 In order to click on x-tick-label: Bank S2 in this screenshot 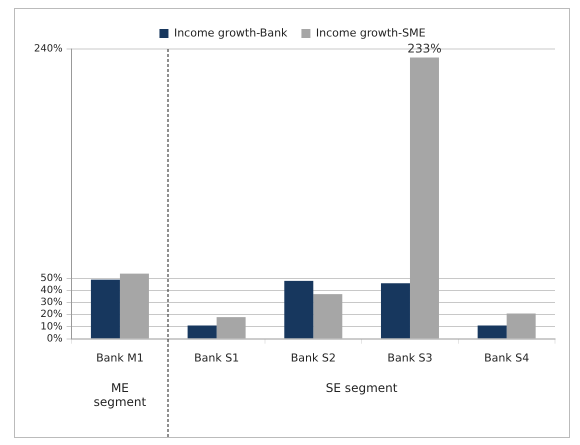, I will do `click(313, 357)`.